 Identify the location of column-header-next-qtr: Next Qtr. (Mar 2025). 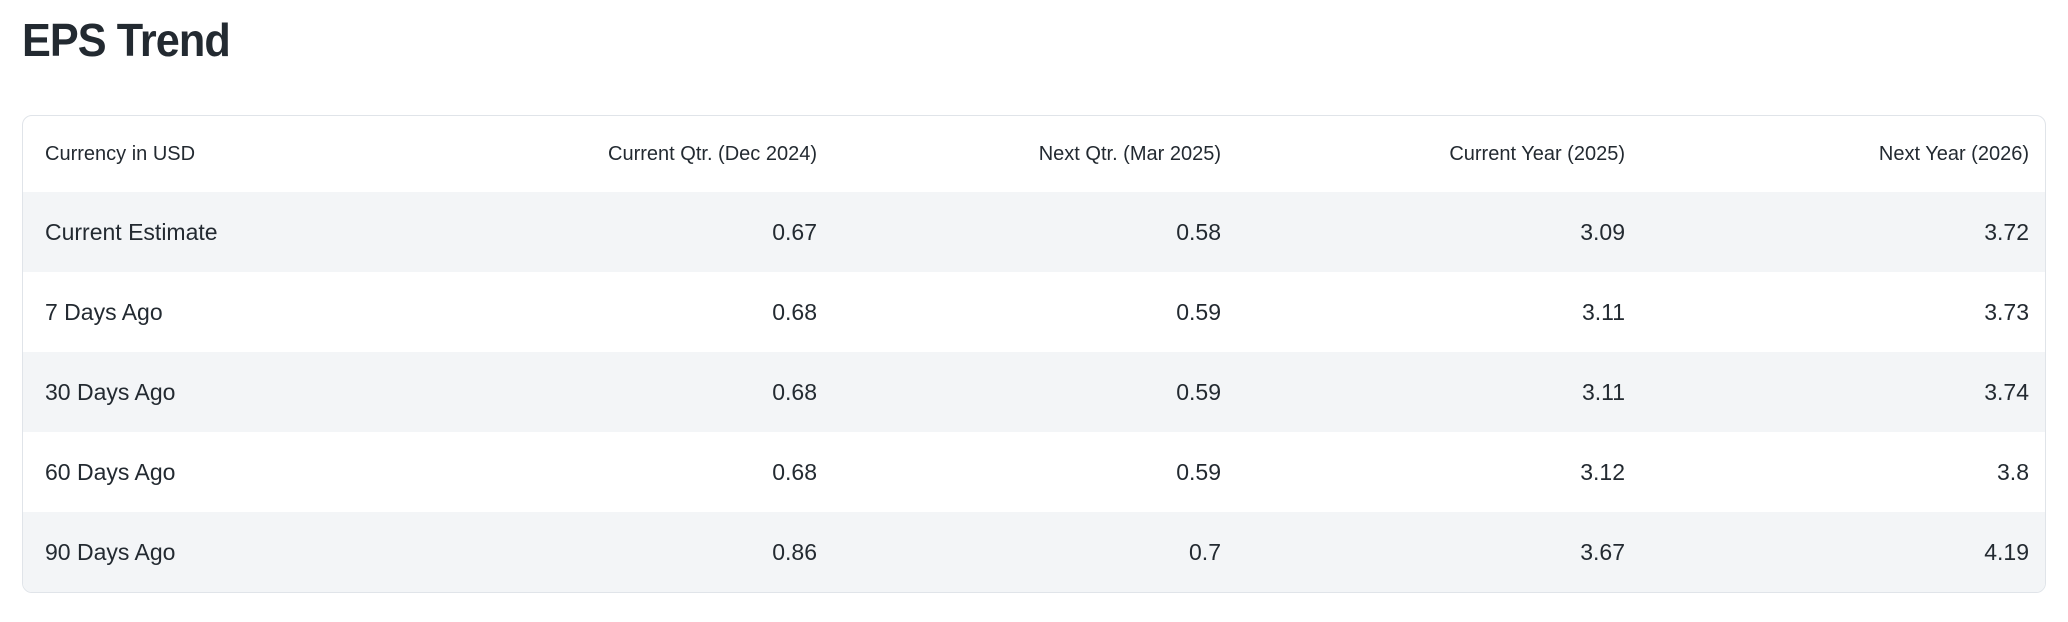
(1129, 153).